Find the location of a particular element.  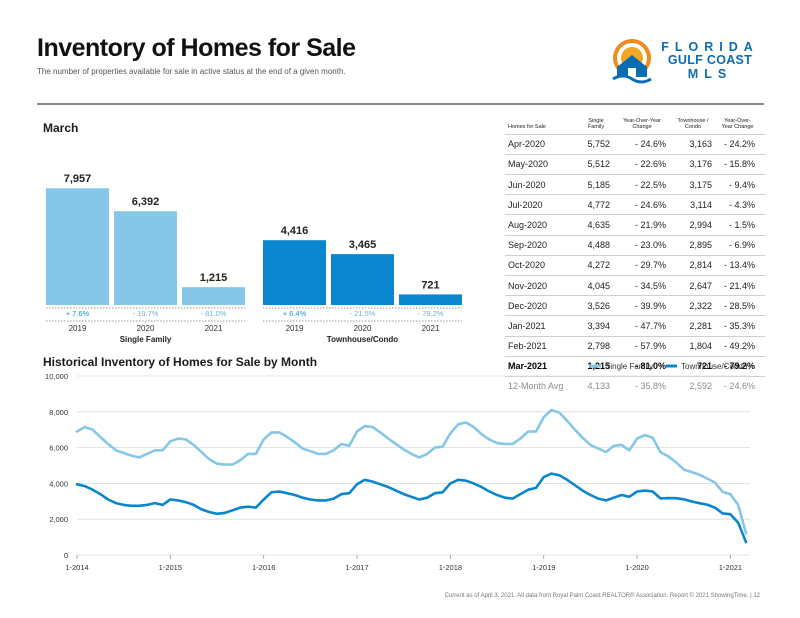

table-row: Aug-2020 4,635 - 21.9% 2,994 - 1.5% is located at coordinates (635, 225).